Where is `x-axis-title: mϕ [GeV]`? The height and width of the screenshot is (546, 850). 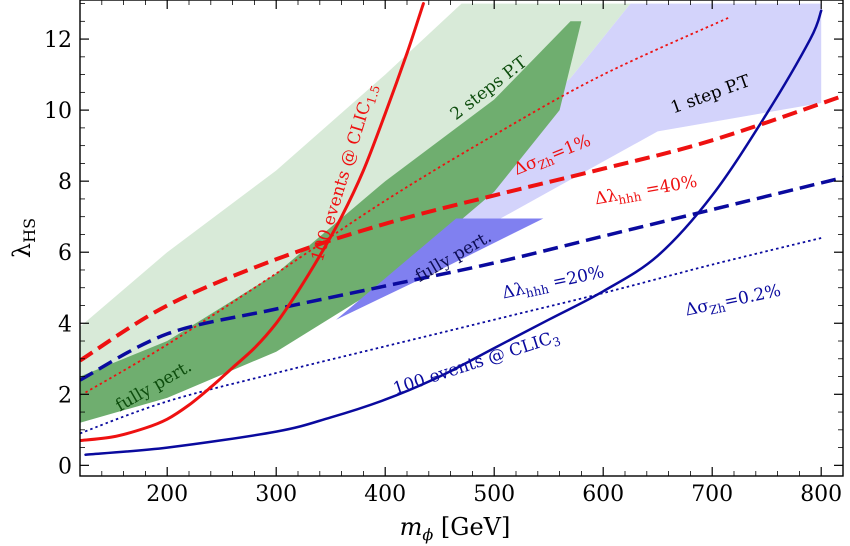
x-axis-title: mϕ [GeV] is located at coordinates (455, 528).